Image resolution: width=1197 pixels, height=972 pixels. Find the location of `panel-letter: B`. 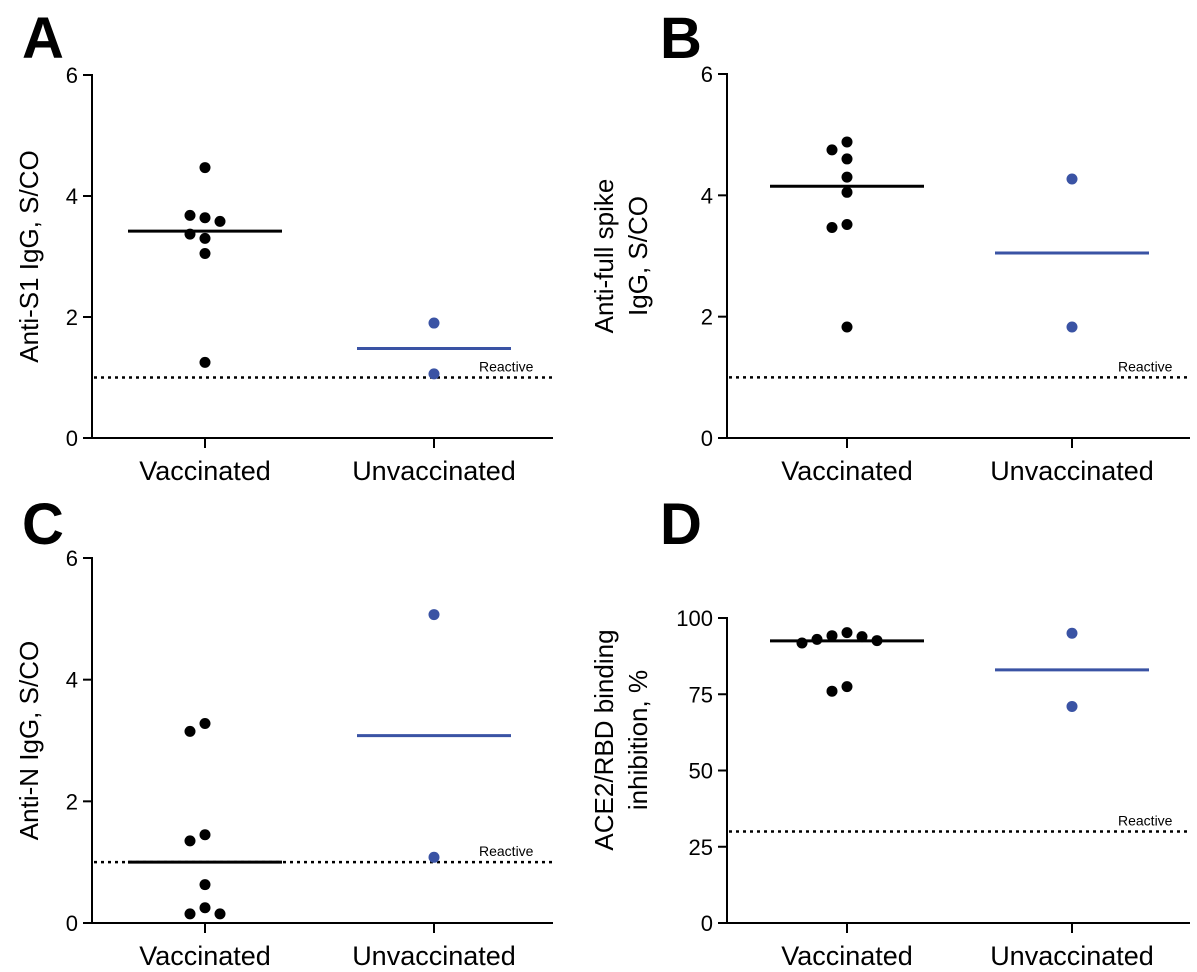

panel-letter: B is located at coordinates (681, 38).